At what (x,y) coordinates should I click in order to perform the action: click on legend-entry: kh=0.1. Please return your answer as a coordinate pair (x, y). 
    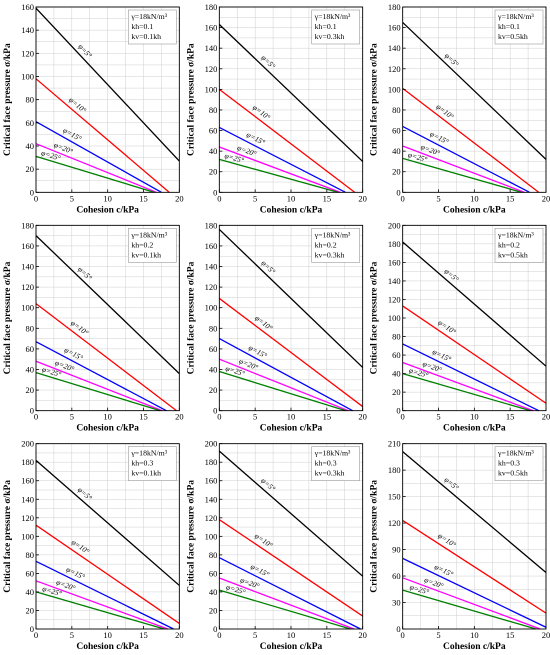
    Looking at the image, I should click on (509, 26).